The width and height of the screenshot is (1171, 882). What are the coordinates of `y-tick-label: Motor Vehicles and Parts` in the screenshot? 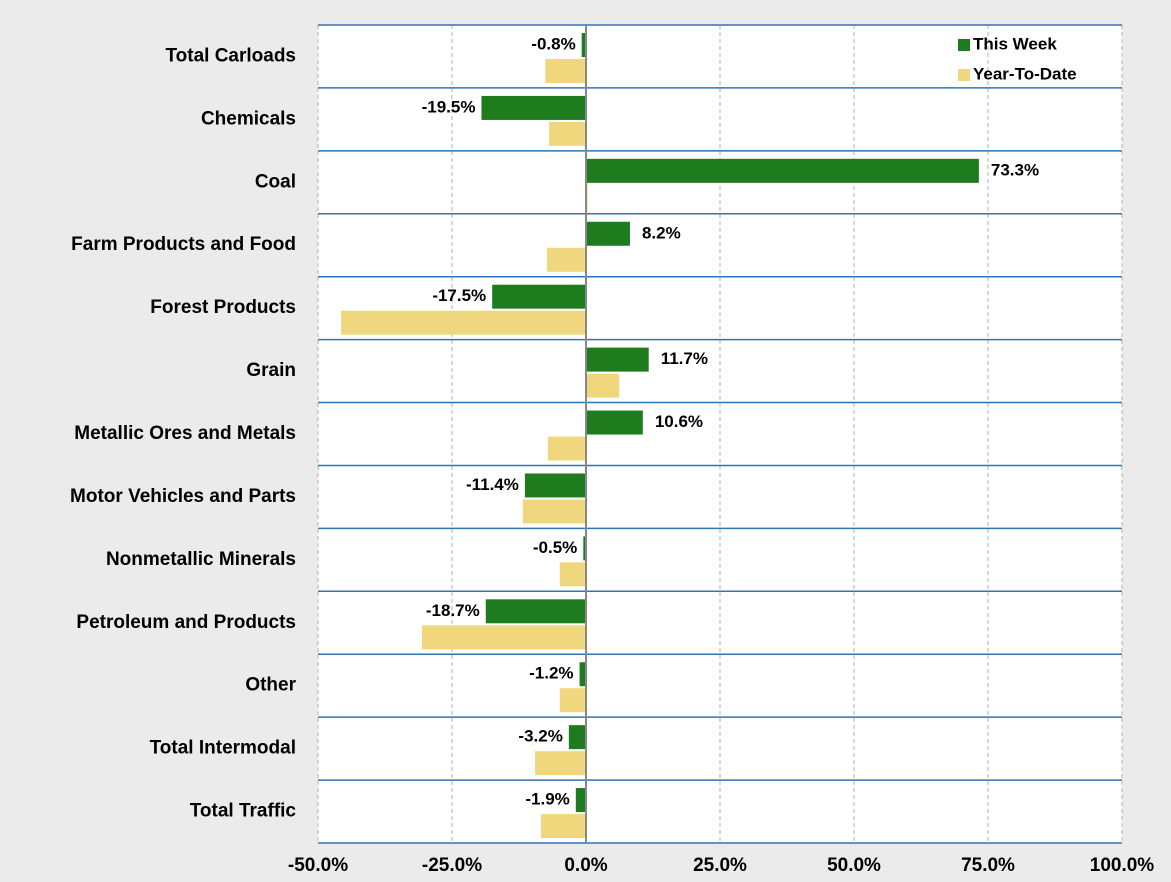 It's located at (183, 496).